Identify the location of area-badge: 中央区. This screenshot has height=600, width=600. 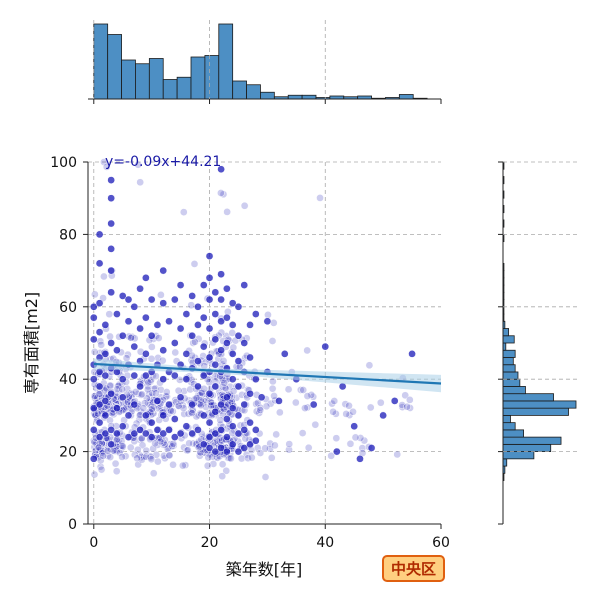
(413, 568).